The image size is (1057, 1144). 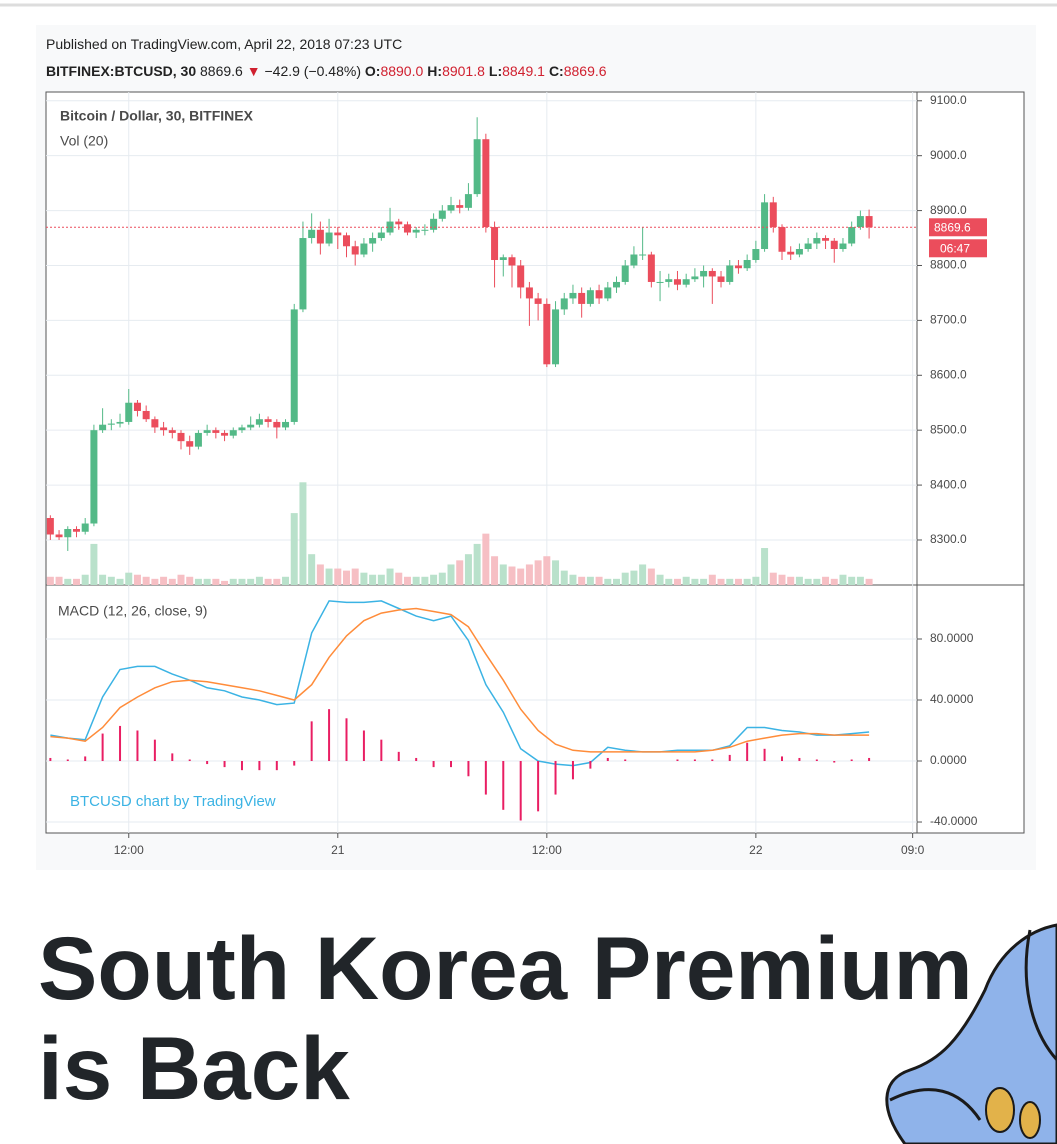 I want to click on ohlc-label: L:, so click(x=495, y=71).